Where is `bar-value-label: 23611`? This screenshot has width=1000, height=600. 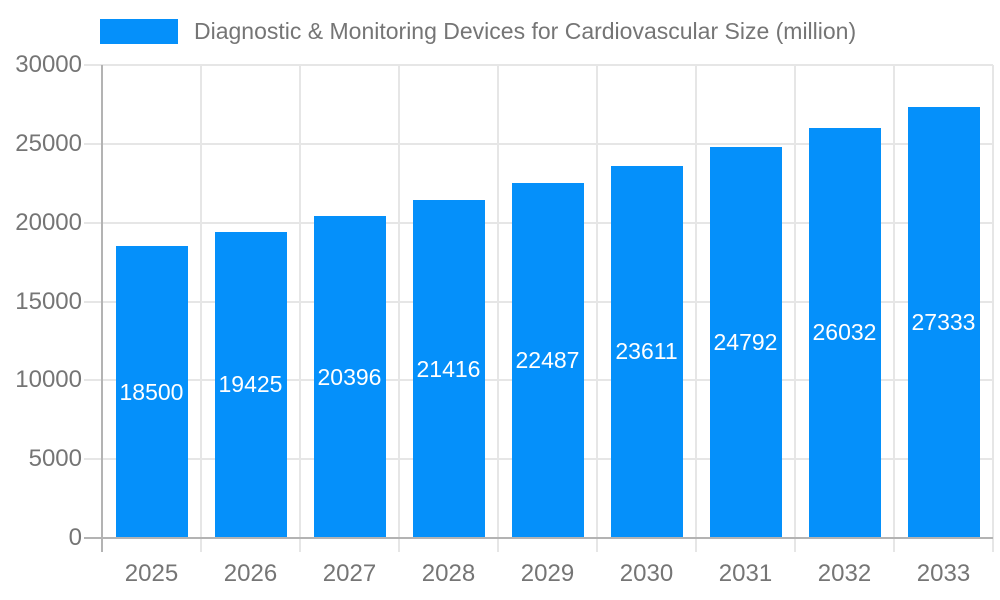 bar-value-label: 23611 is located at coordinates (646, 351).